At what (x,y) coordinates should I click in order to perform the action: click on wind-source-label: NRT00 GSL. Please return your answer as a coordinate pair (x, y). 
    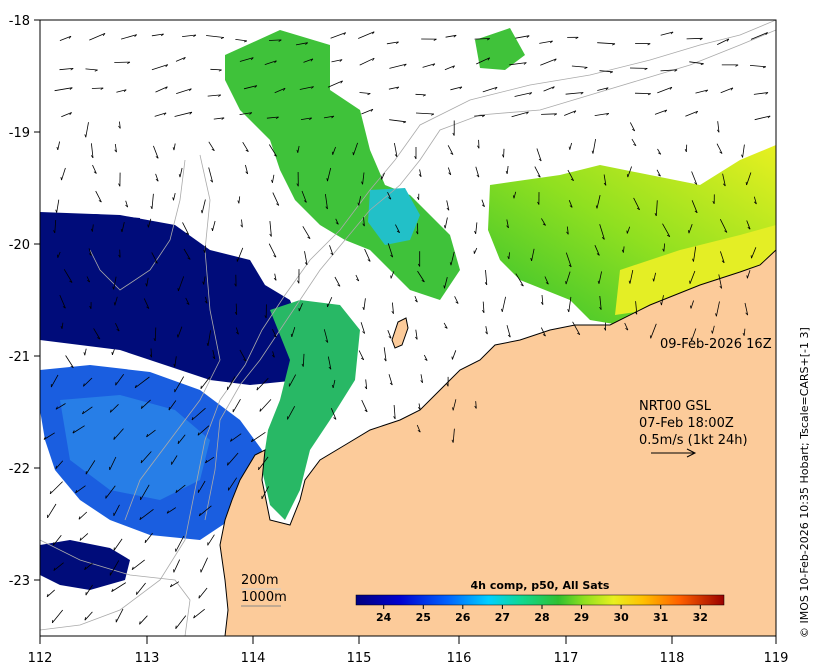
    Looking at the image, I should click on (675, 406).